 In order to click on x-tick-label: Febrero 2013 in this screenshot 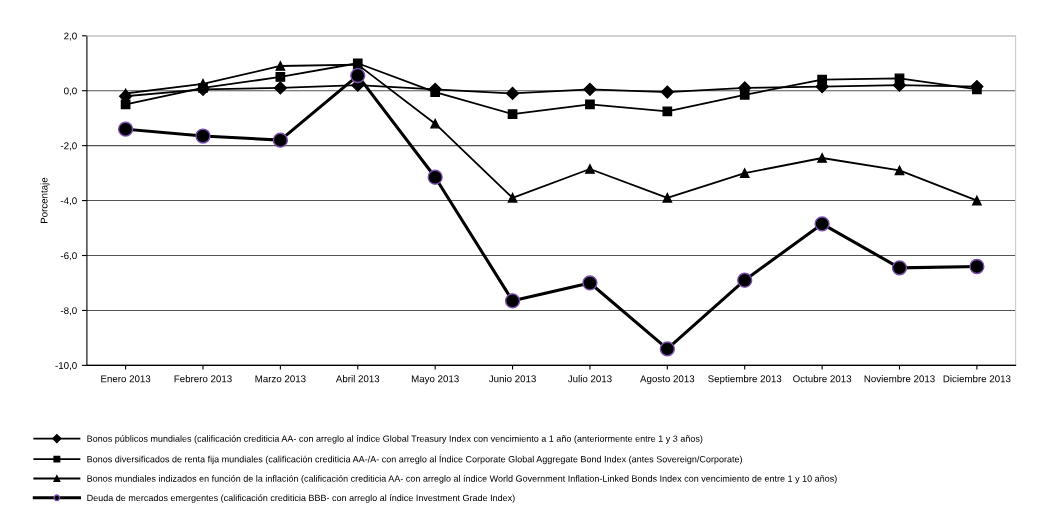, I will do `click(203, 379)`.